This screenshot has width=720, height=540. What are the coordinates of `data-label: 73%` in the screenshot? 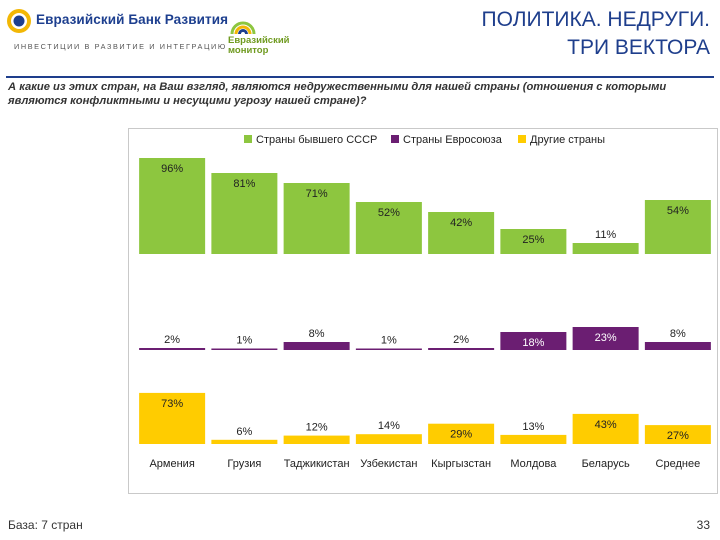 It's located at (172, 404).